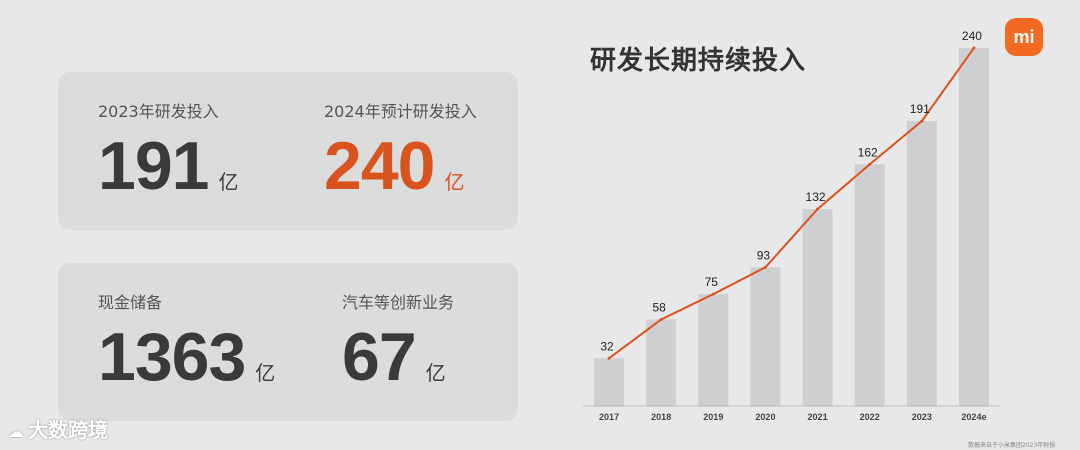 The width and height of the screenshot is (1080, 450). What do you see at coordinates (607, 346) in the screenshot?
I see `data-label: 32` at bounding box center [607, 346].